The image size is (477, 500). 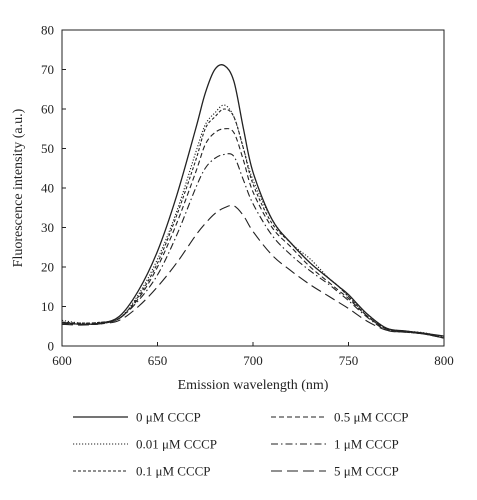 What do you see at coordinates (47, 148) in the screenshot?
I see `y-tick-label: 50` at bounding box center [47, 148].